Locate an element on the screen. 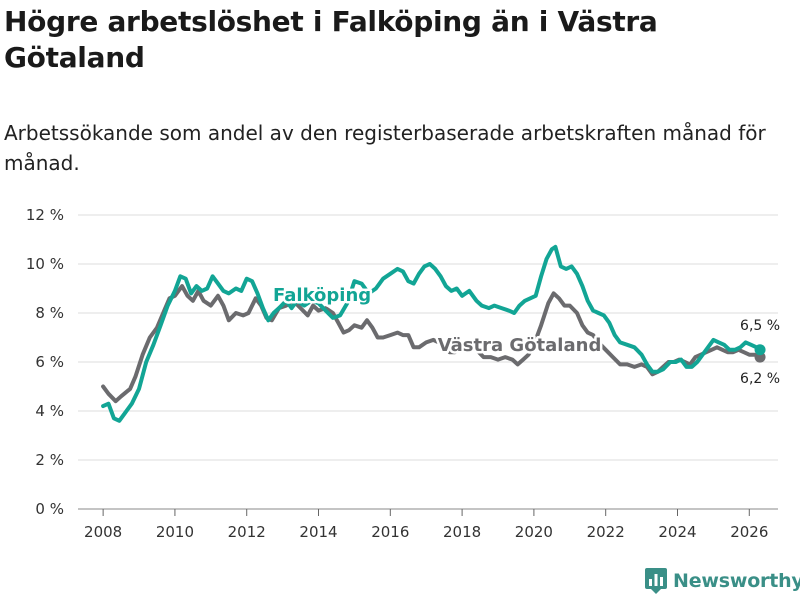 This screenshot has width=800, height=600. series-label-vastra-gotaland: Västra Götaland is located at coordinates (520, 345).